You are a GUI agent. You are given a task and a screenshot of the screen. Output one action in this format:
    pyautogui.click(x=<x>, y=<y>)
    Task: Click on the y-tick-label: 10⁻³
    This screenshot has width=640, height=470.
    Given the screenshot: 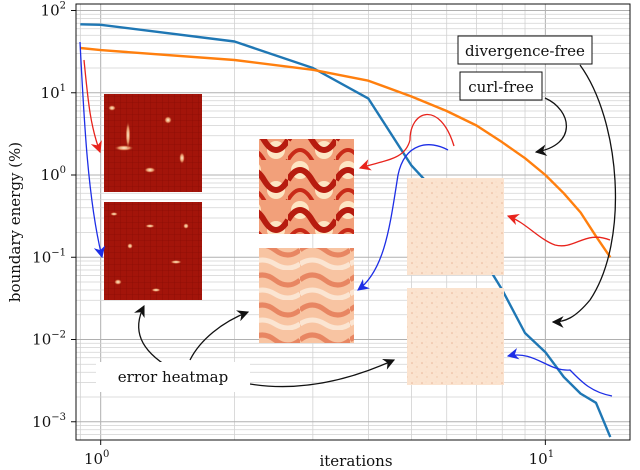 What is the action you would take?
    pyautogui.click(x=49, y=421)
    